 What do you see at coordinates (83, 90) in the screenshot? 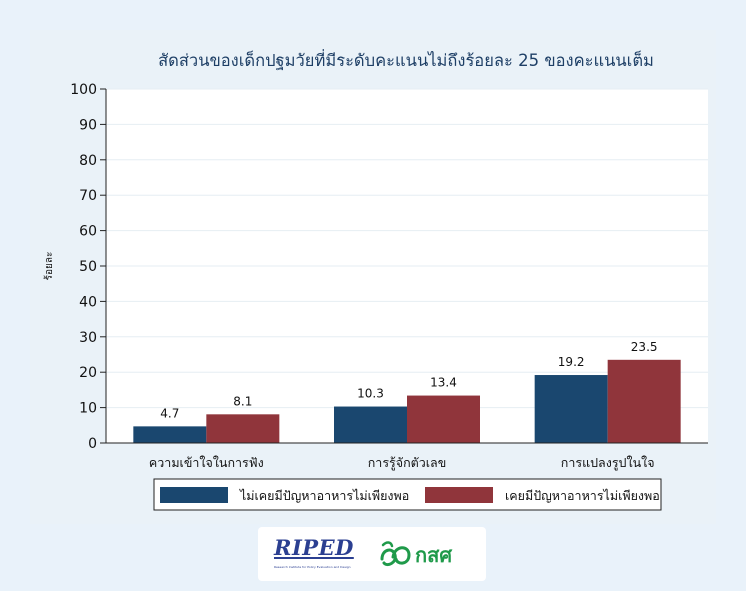
I see `y-tick-label: 100` at bounding box center [83, 90].